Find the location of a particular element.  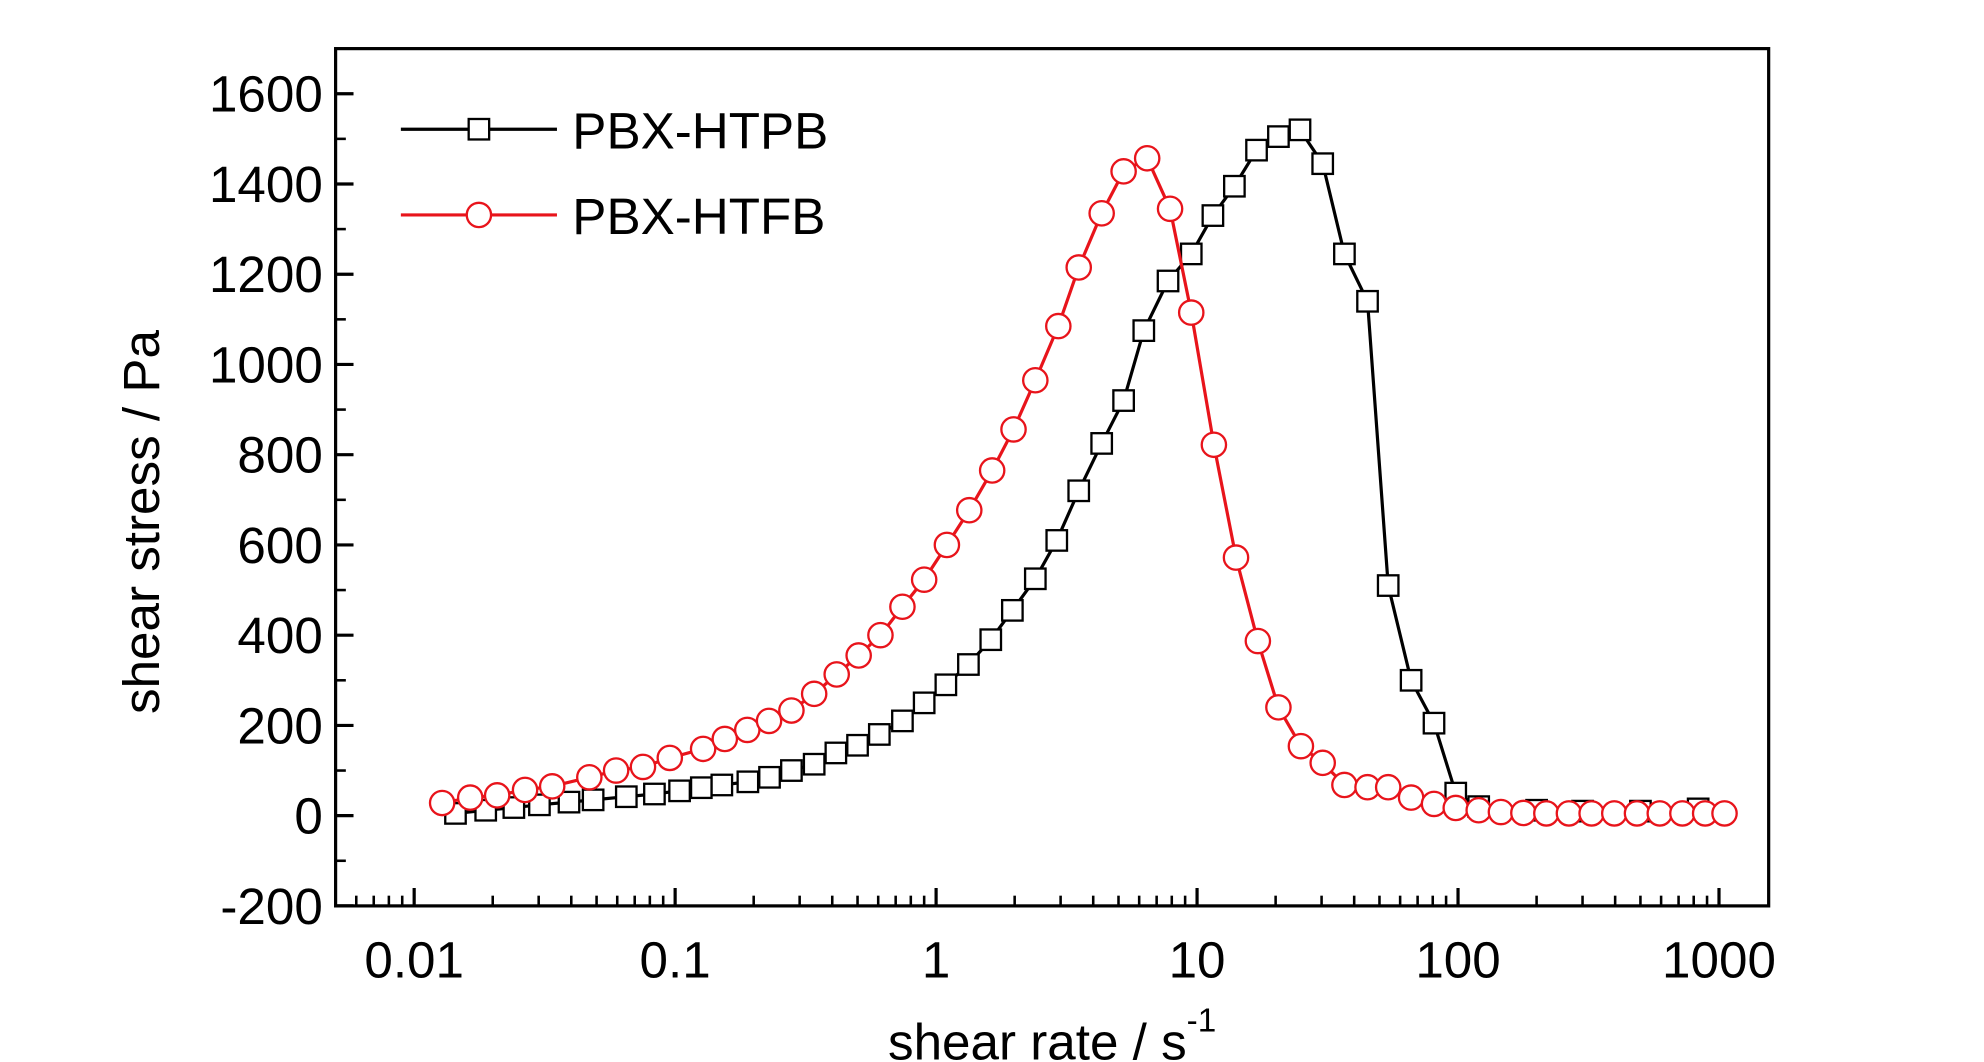

legend-label: PBX-HTPB is located at coordinates (700, 130).